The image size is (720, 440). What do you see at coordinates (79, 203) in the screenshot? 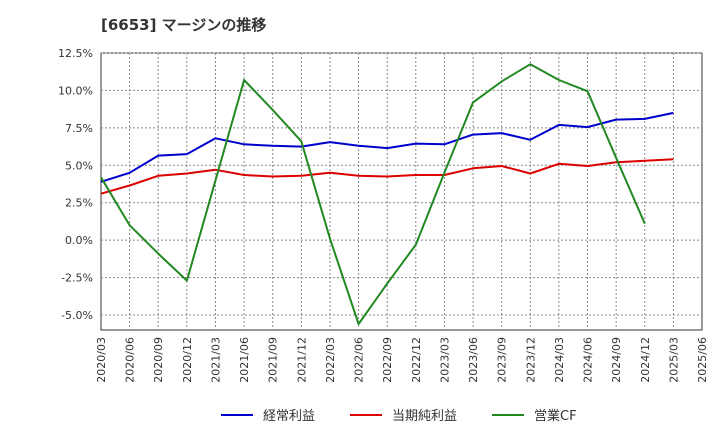
I see `y-tick-label: 2.5%` at bounding box center [79, 203].